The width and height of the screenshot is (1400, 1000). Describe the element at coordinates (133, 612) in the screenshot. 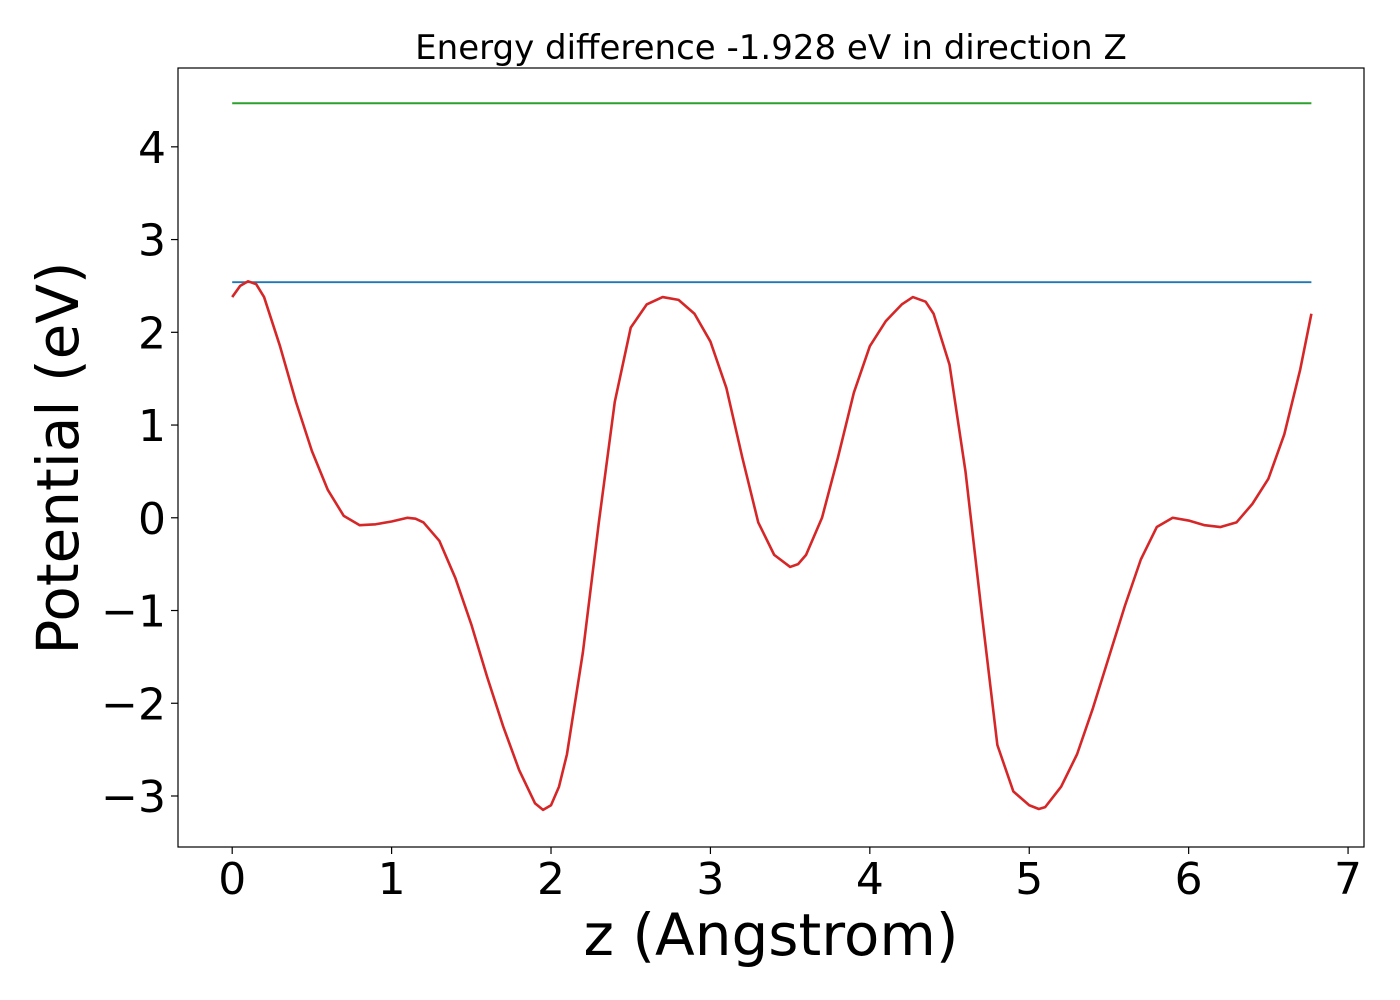

I see `y-tick-label: −1` at that location.